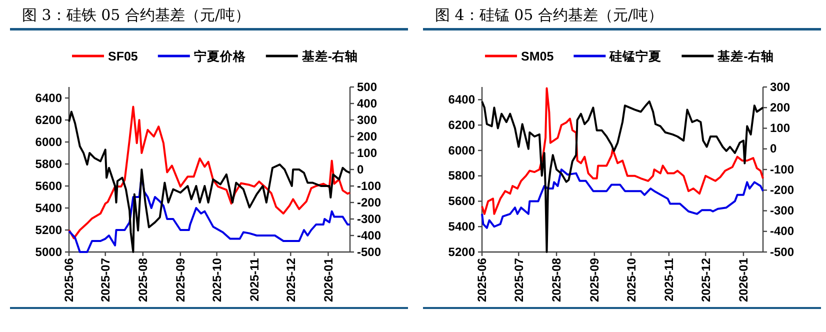 This screenshot has width=826, height=332. Describe the element at coordinates (220, 56) in the screenshot. I see `legend-label: 宁夏价格` at that location.